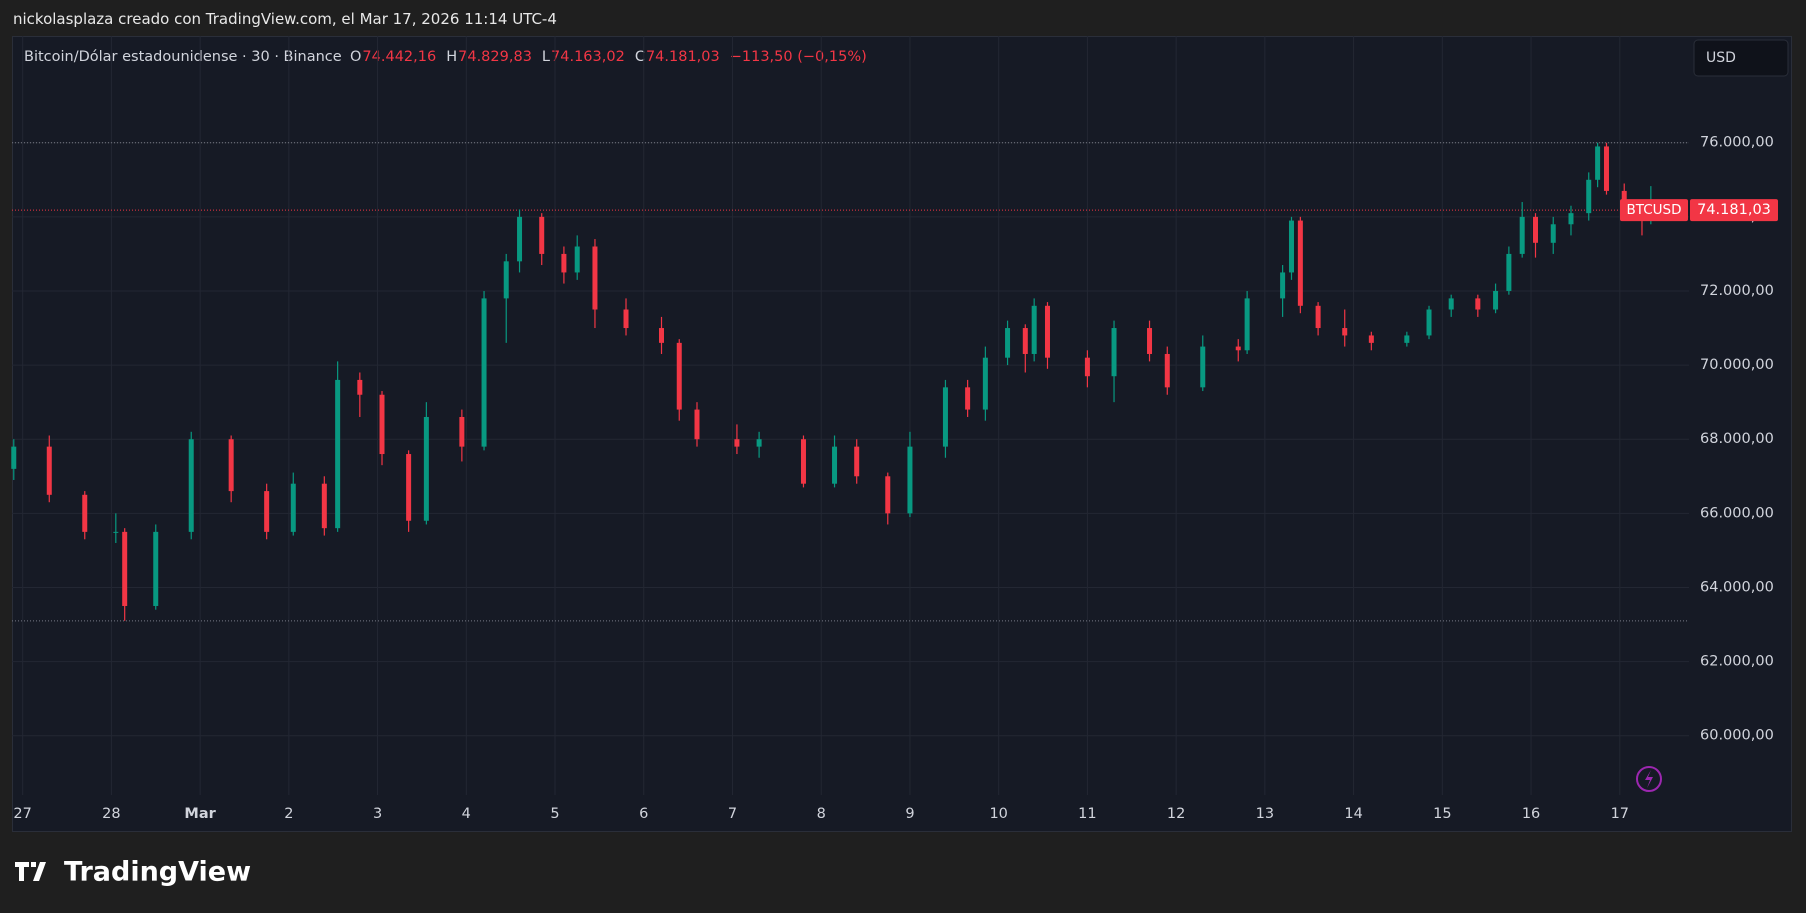  I want to click on alert-bolt, so click(1649, 779).